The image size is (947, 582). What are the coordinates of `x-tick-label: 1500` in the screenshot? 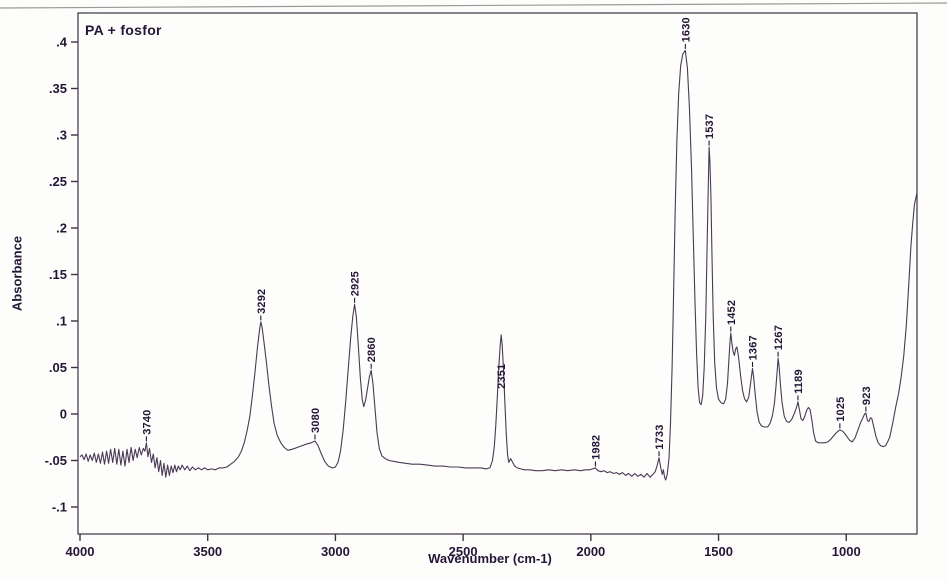 It's located at (718, 551).